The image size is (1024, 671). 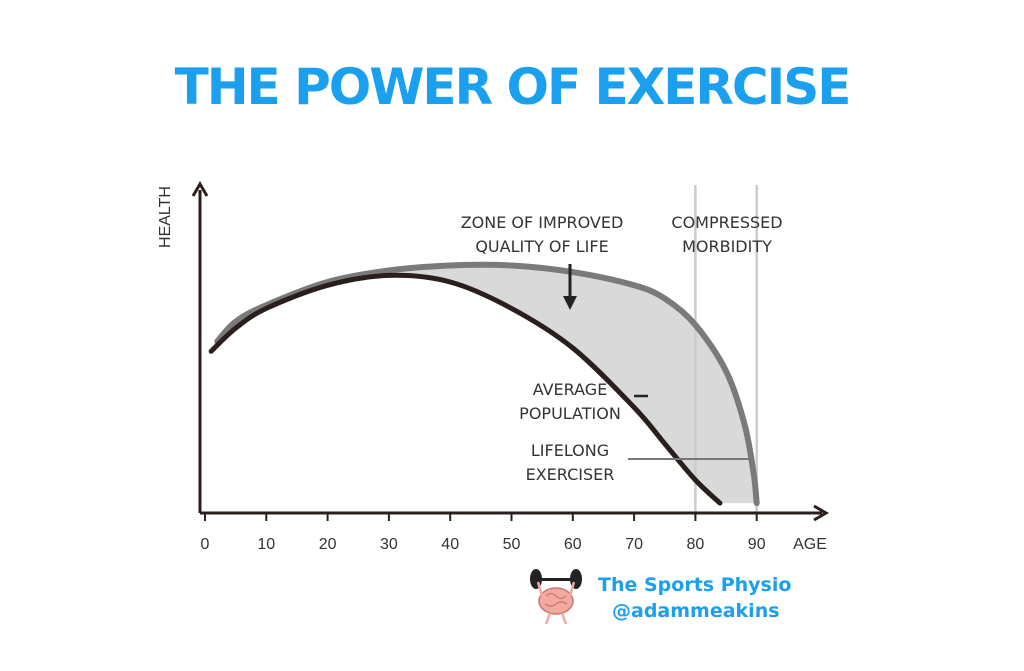 I want to click on average-population-annotation: AVERAGE, so click(x=570, y=389).